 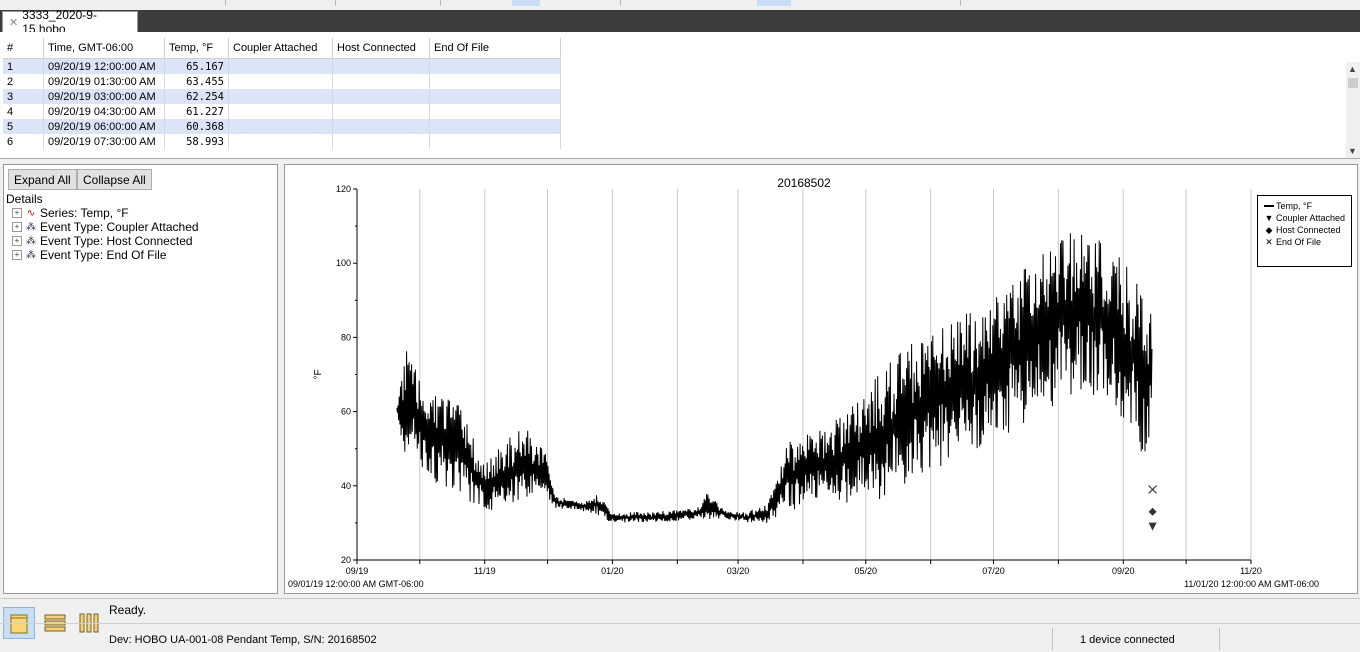 What do you see at coordinates (343, 189) in the screenshot?
I see `y-tick-label: 120` at bounding box center [343, 189].